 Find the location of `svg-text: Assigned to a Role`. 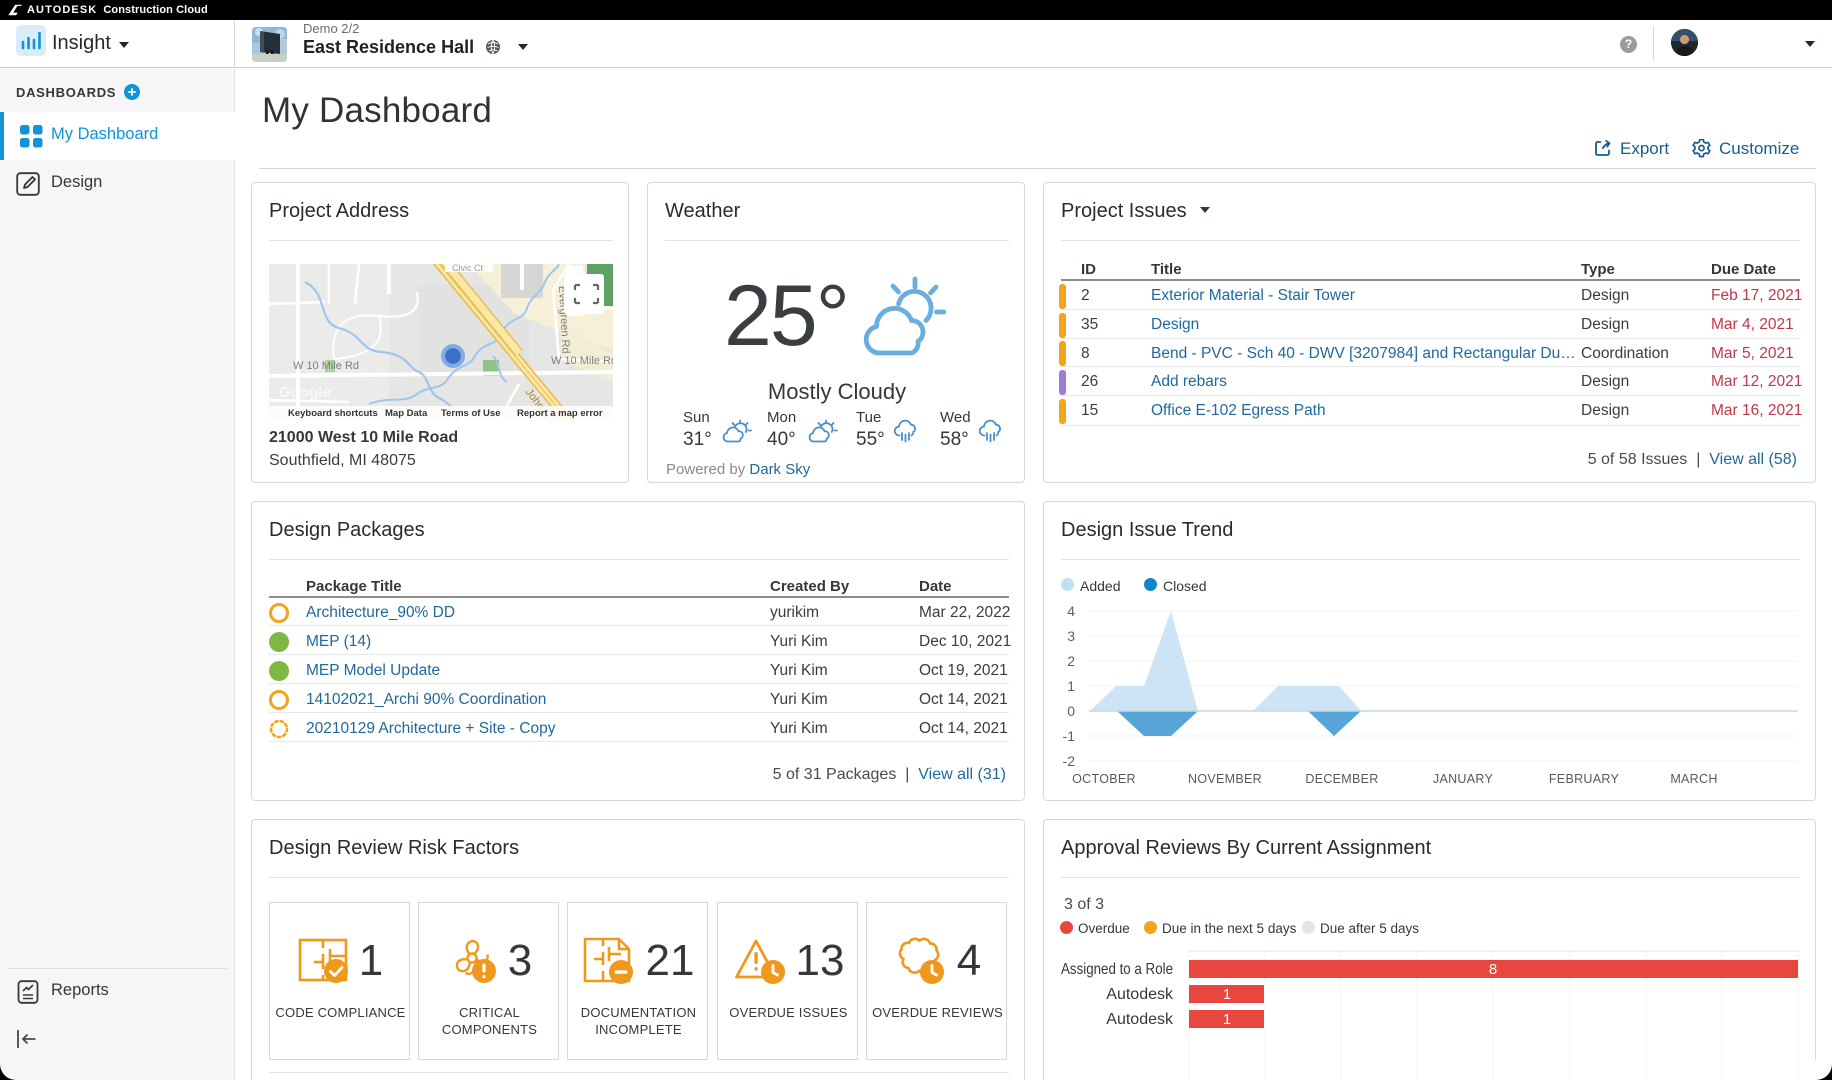

svg-text: Assigned to a Role is located at coordinates (1117, 969).